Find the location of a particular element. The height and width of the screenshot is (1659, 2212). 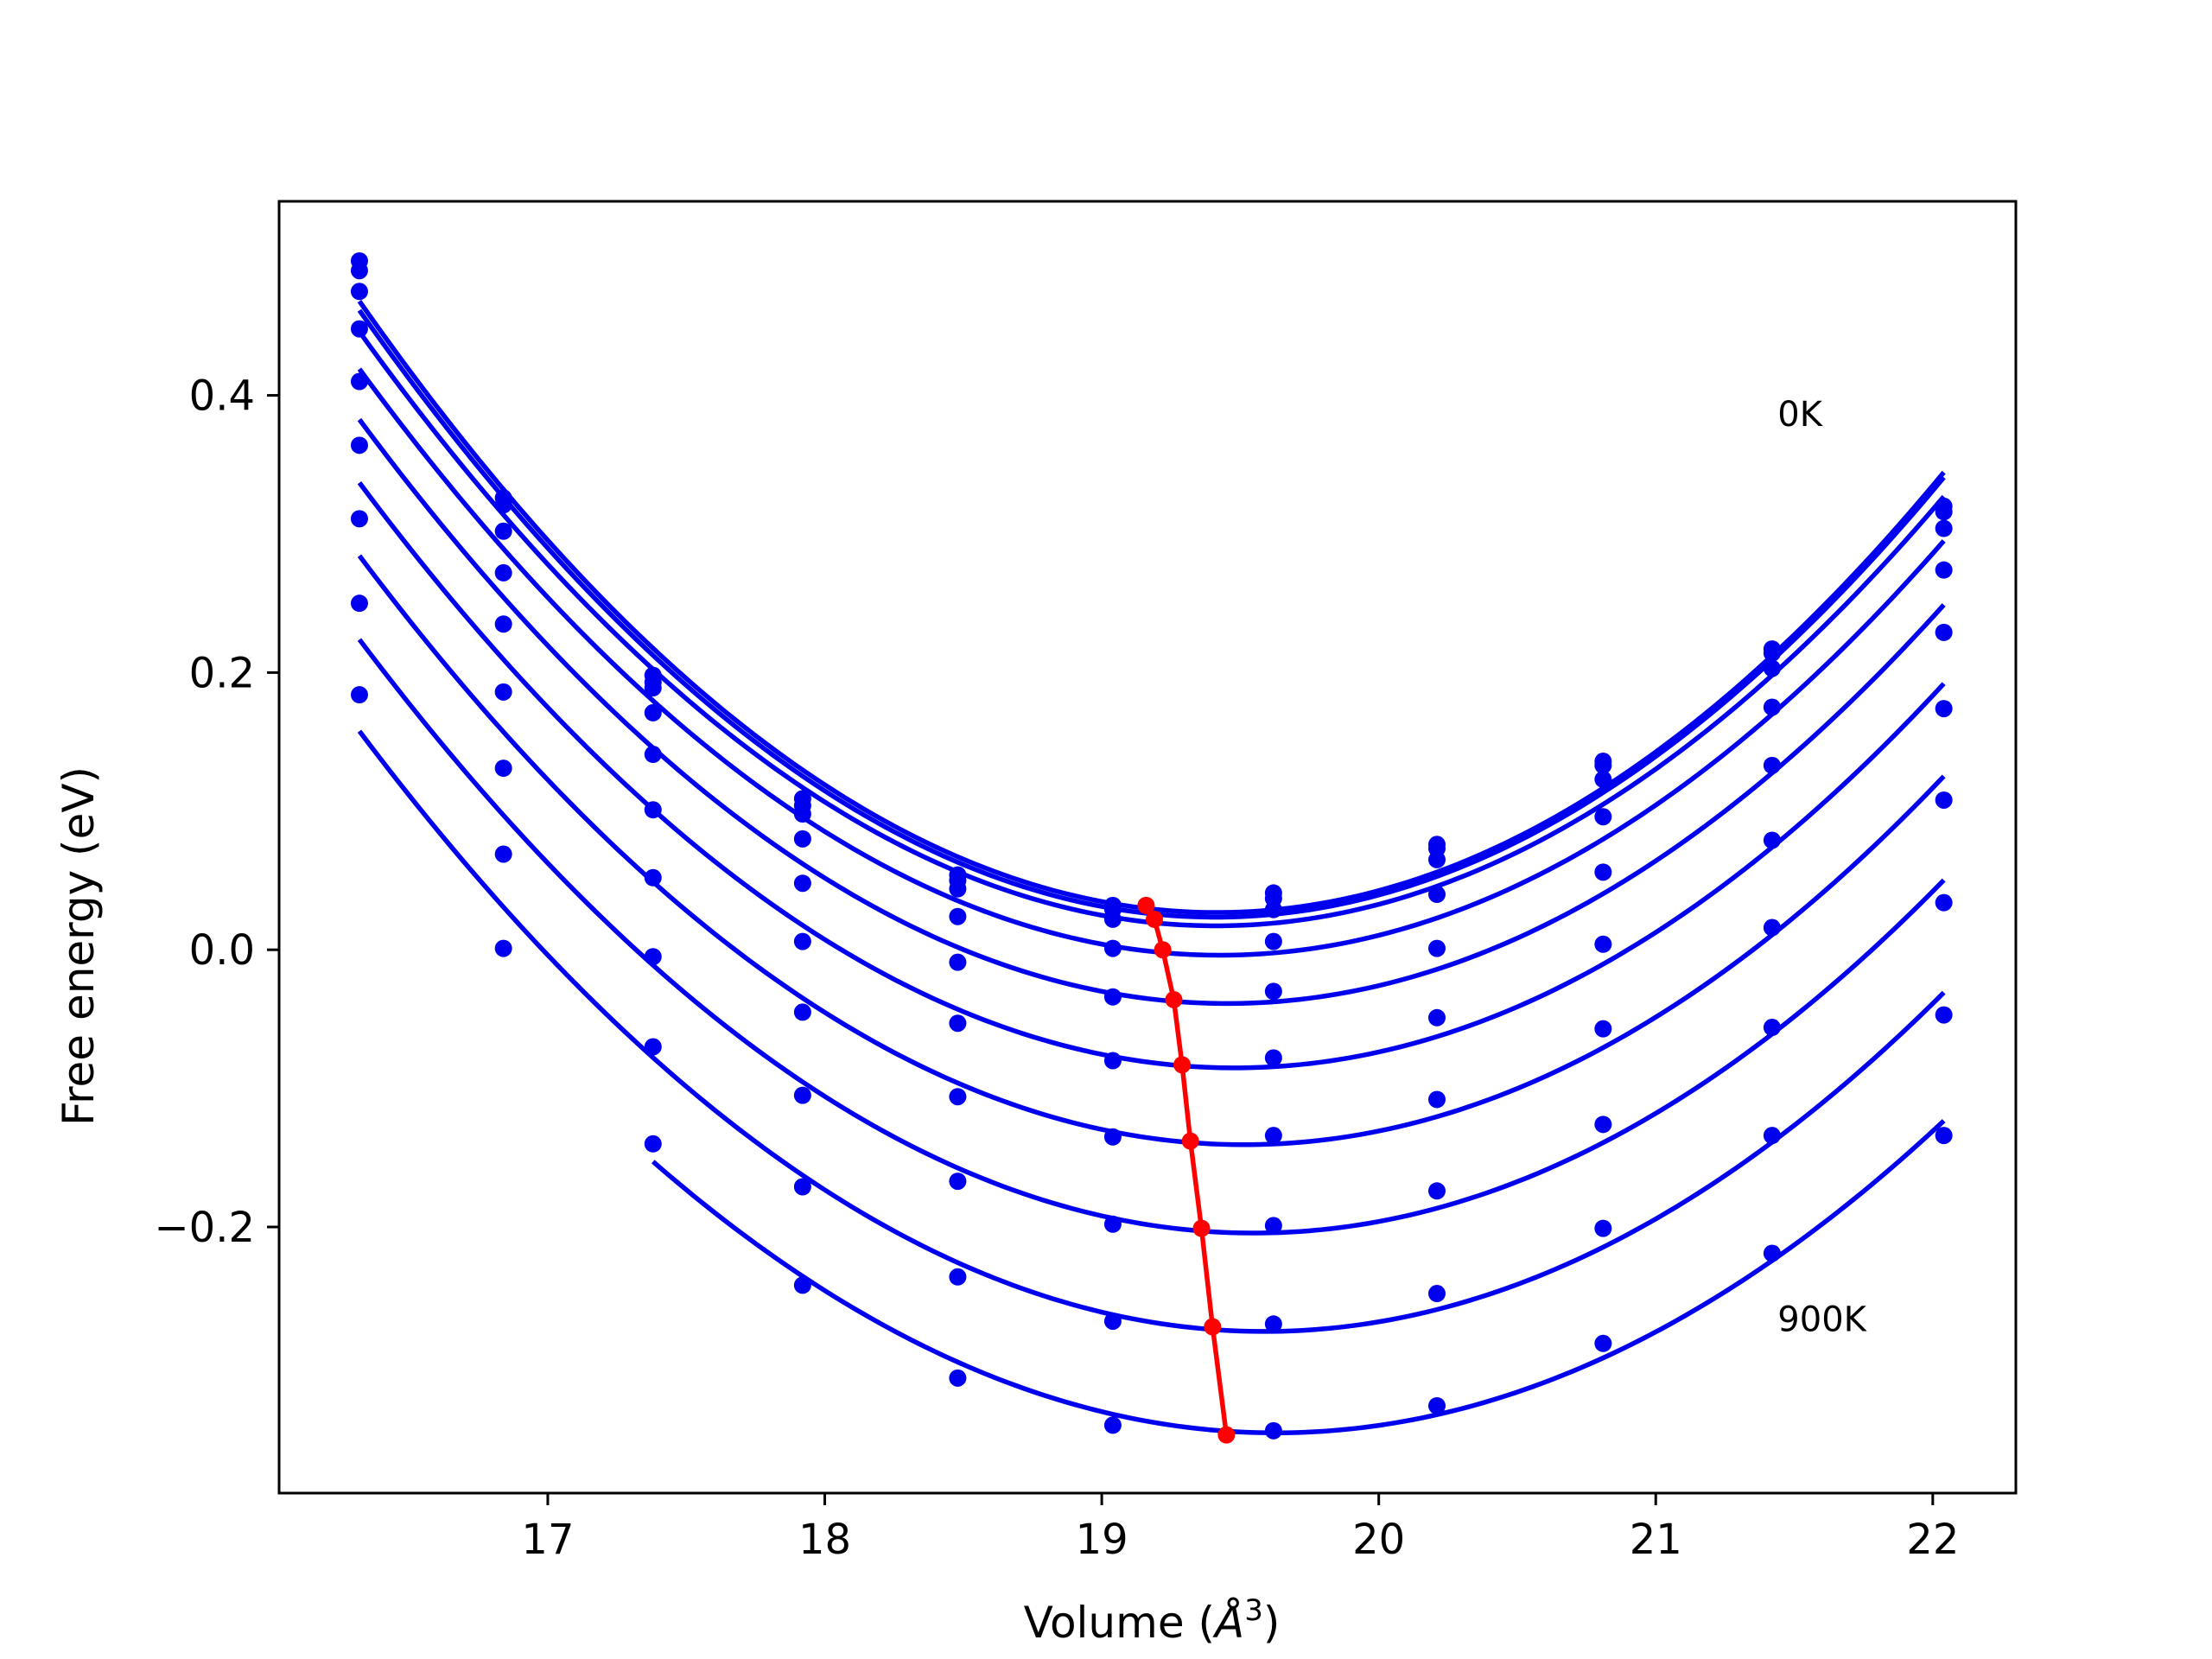

x-tick-label: 20 is located at coordinates (1378, 1540).